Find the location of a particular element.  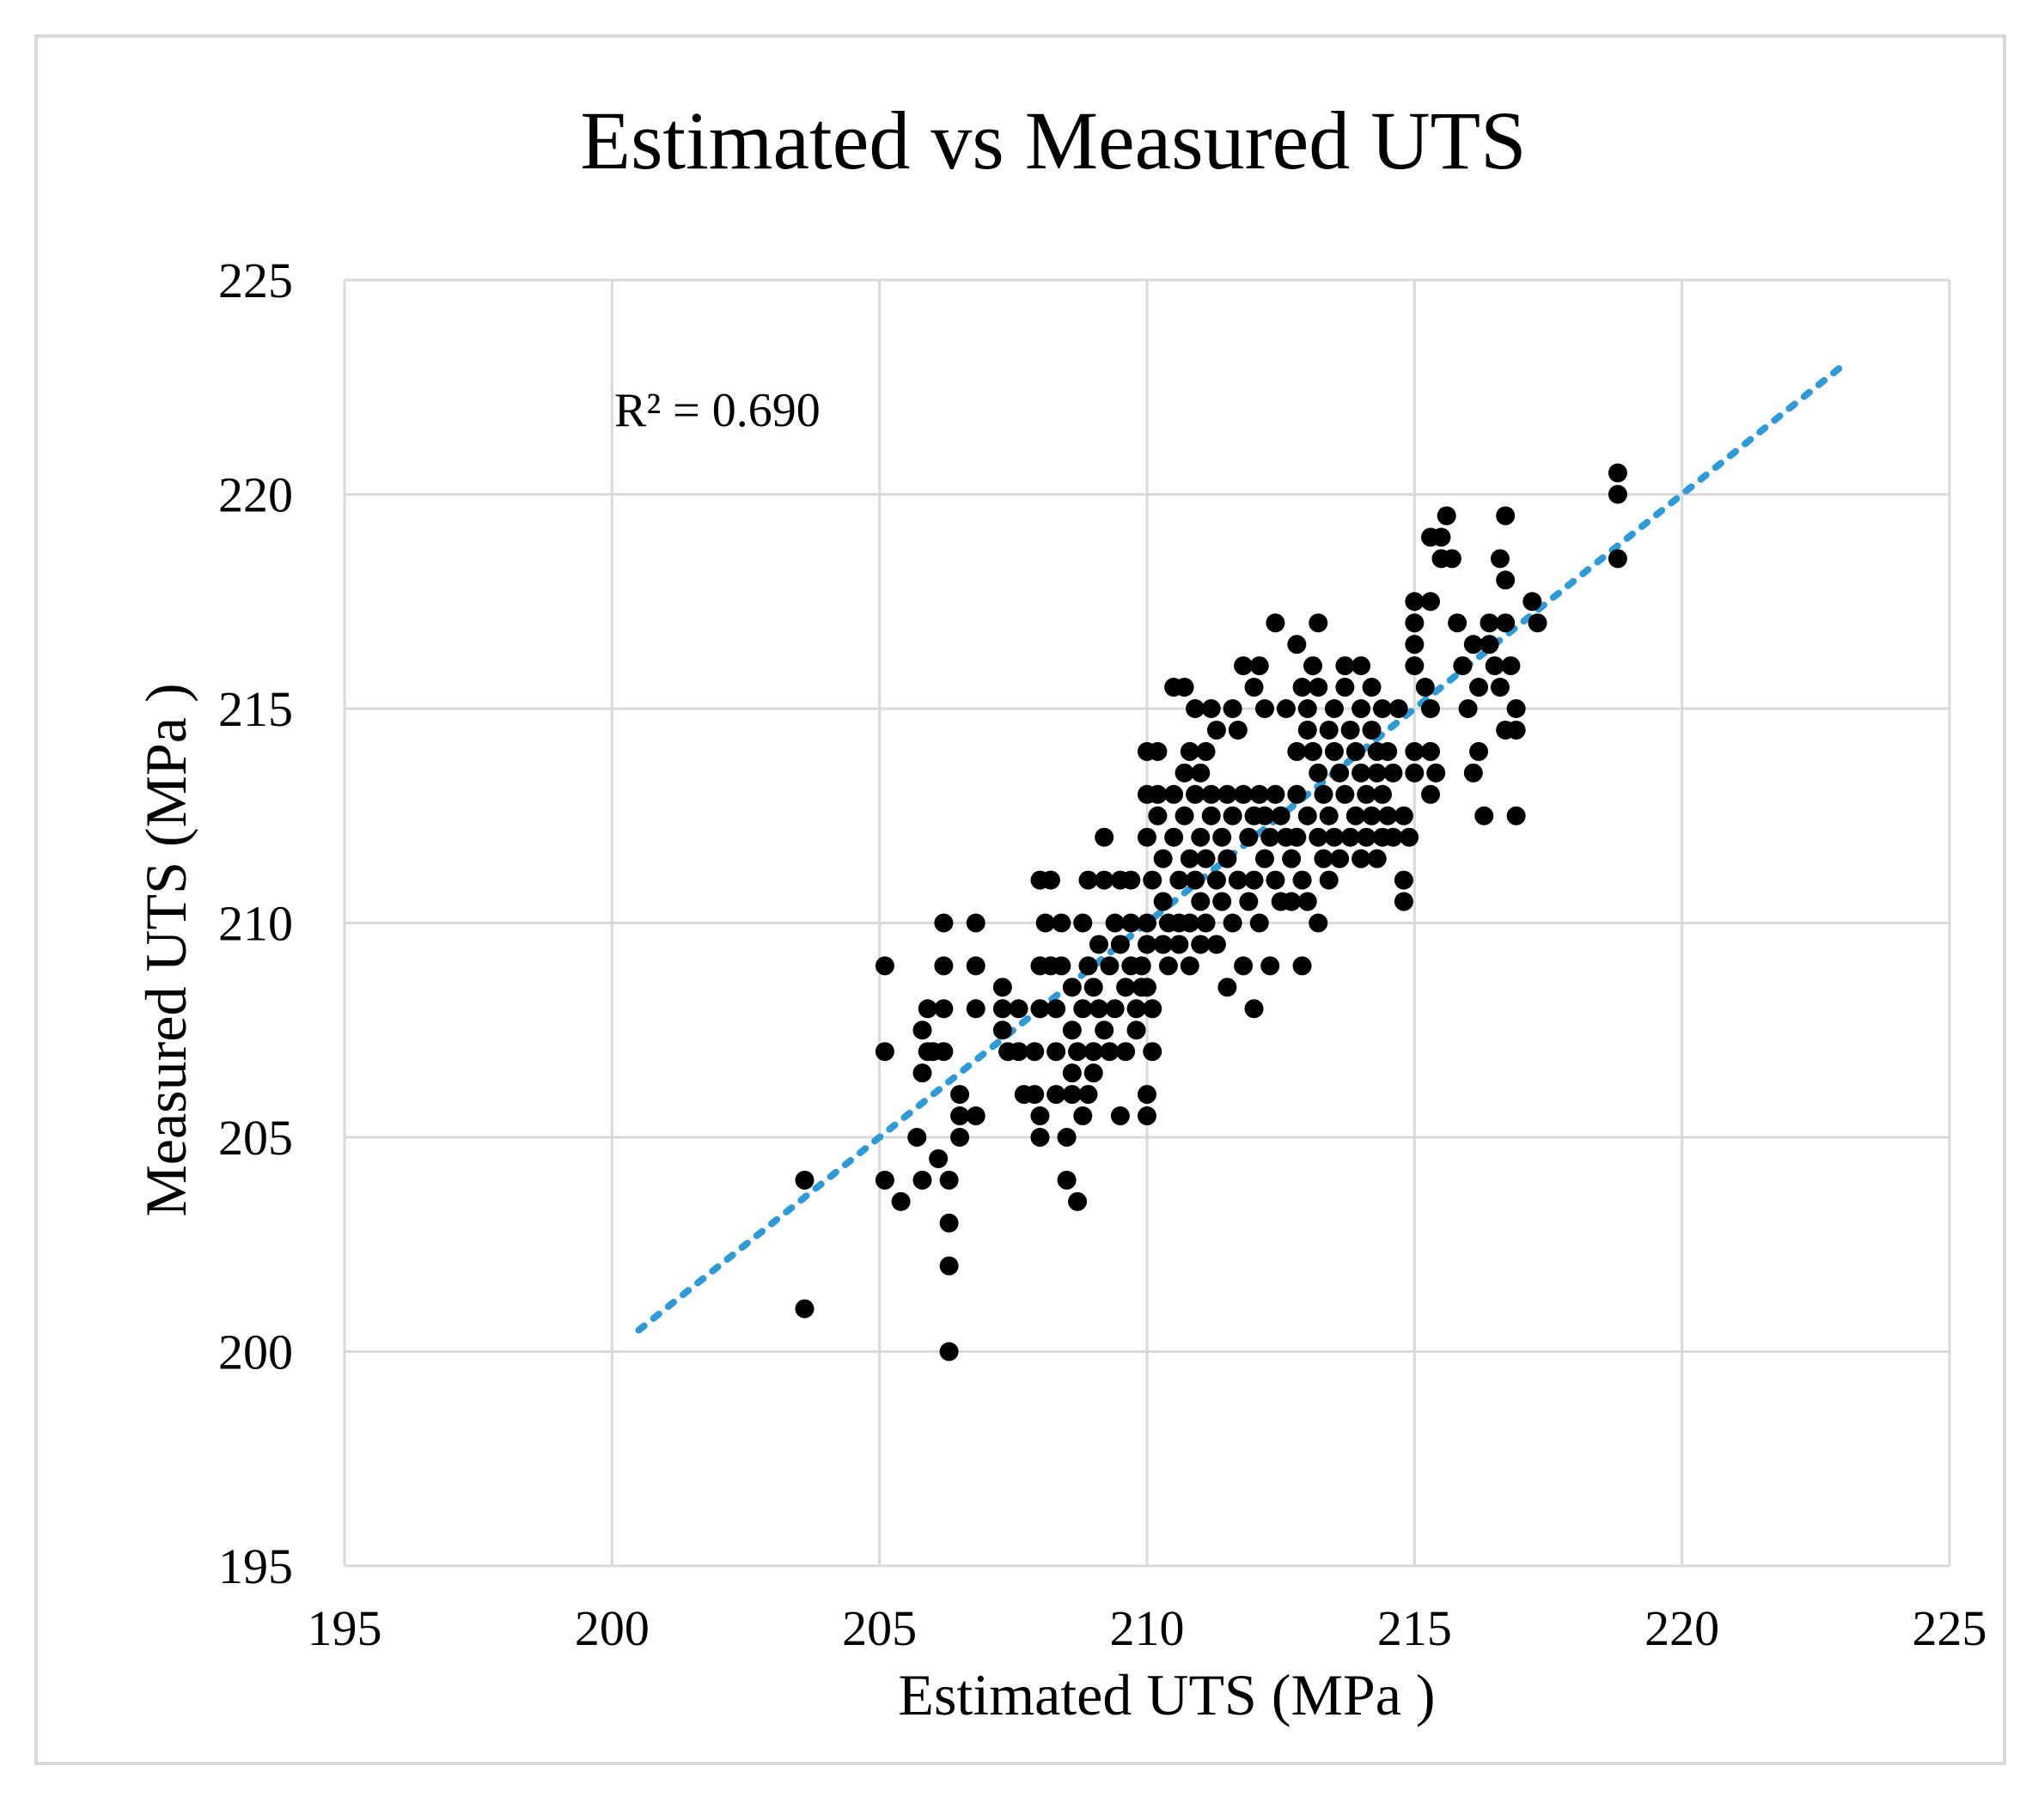

chart-title: Estimated vs Measured UTS is located at coordinates (1053, 140).